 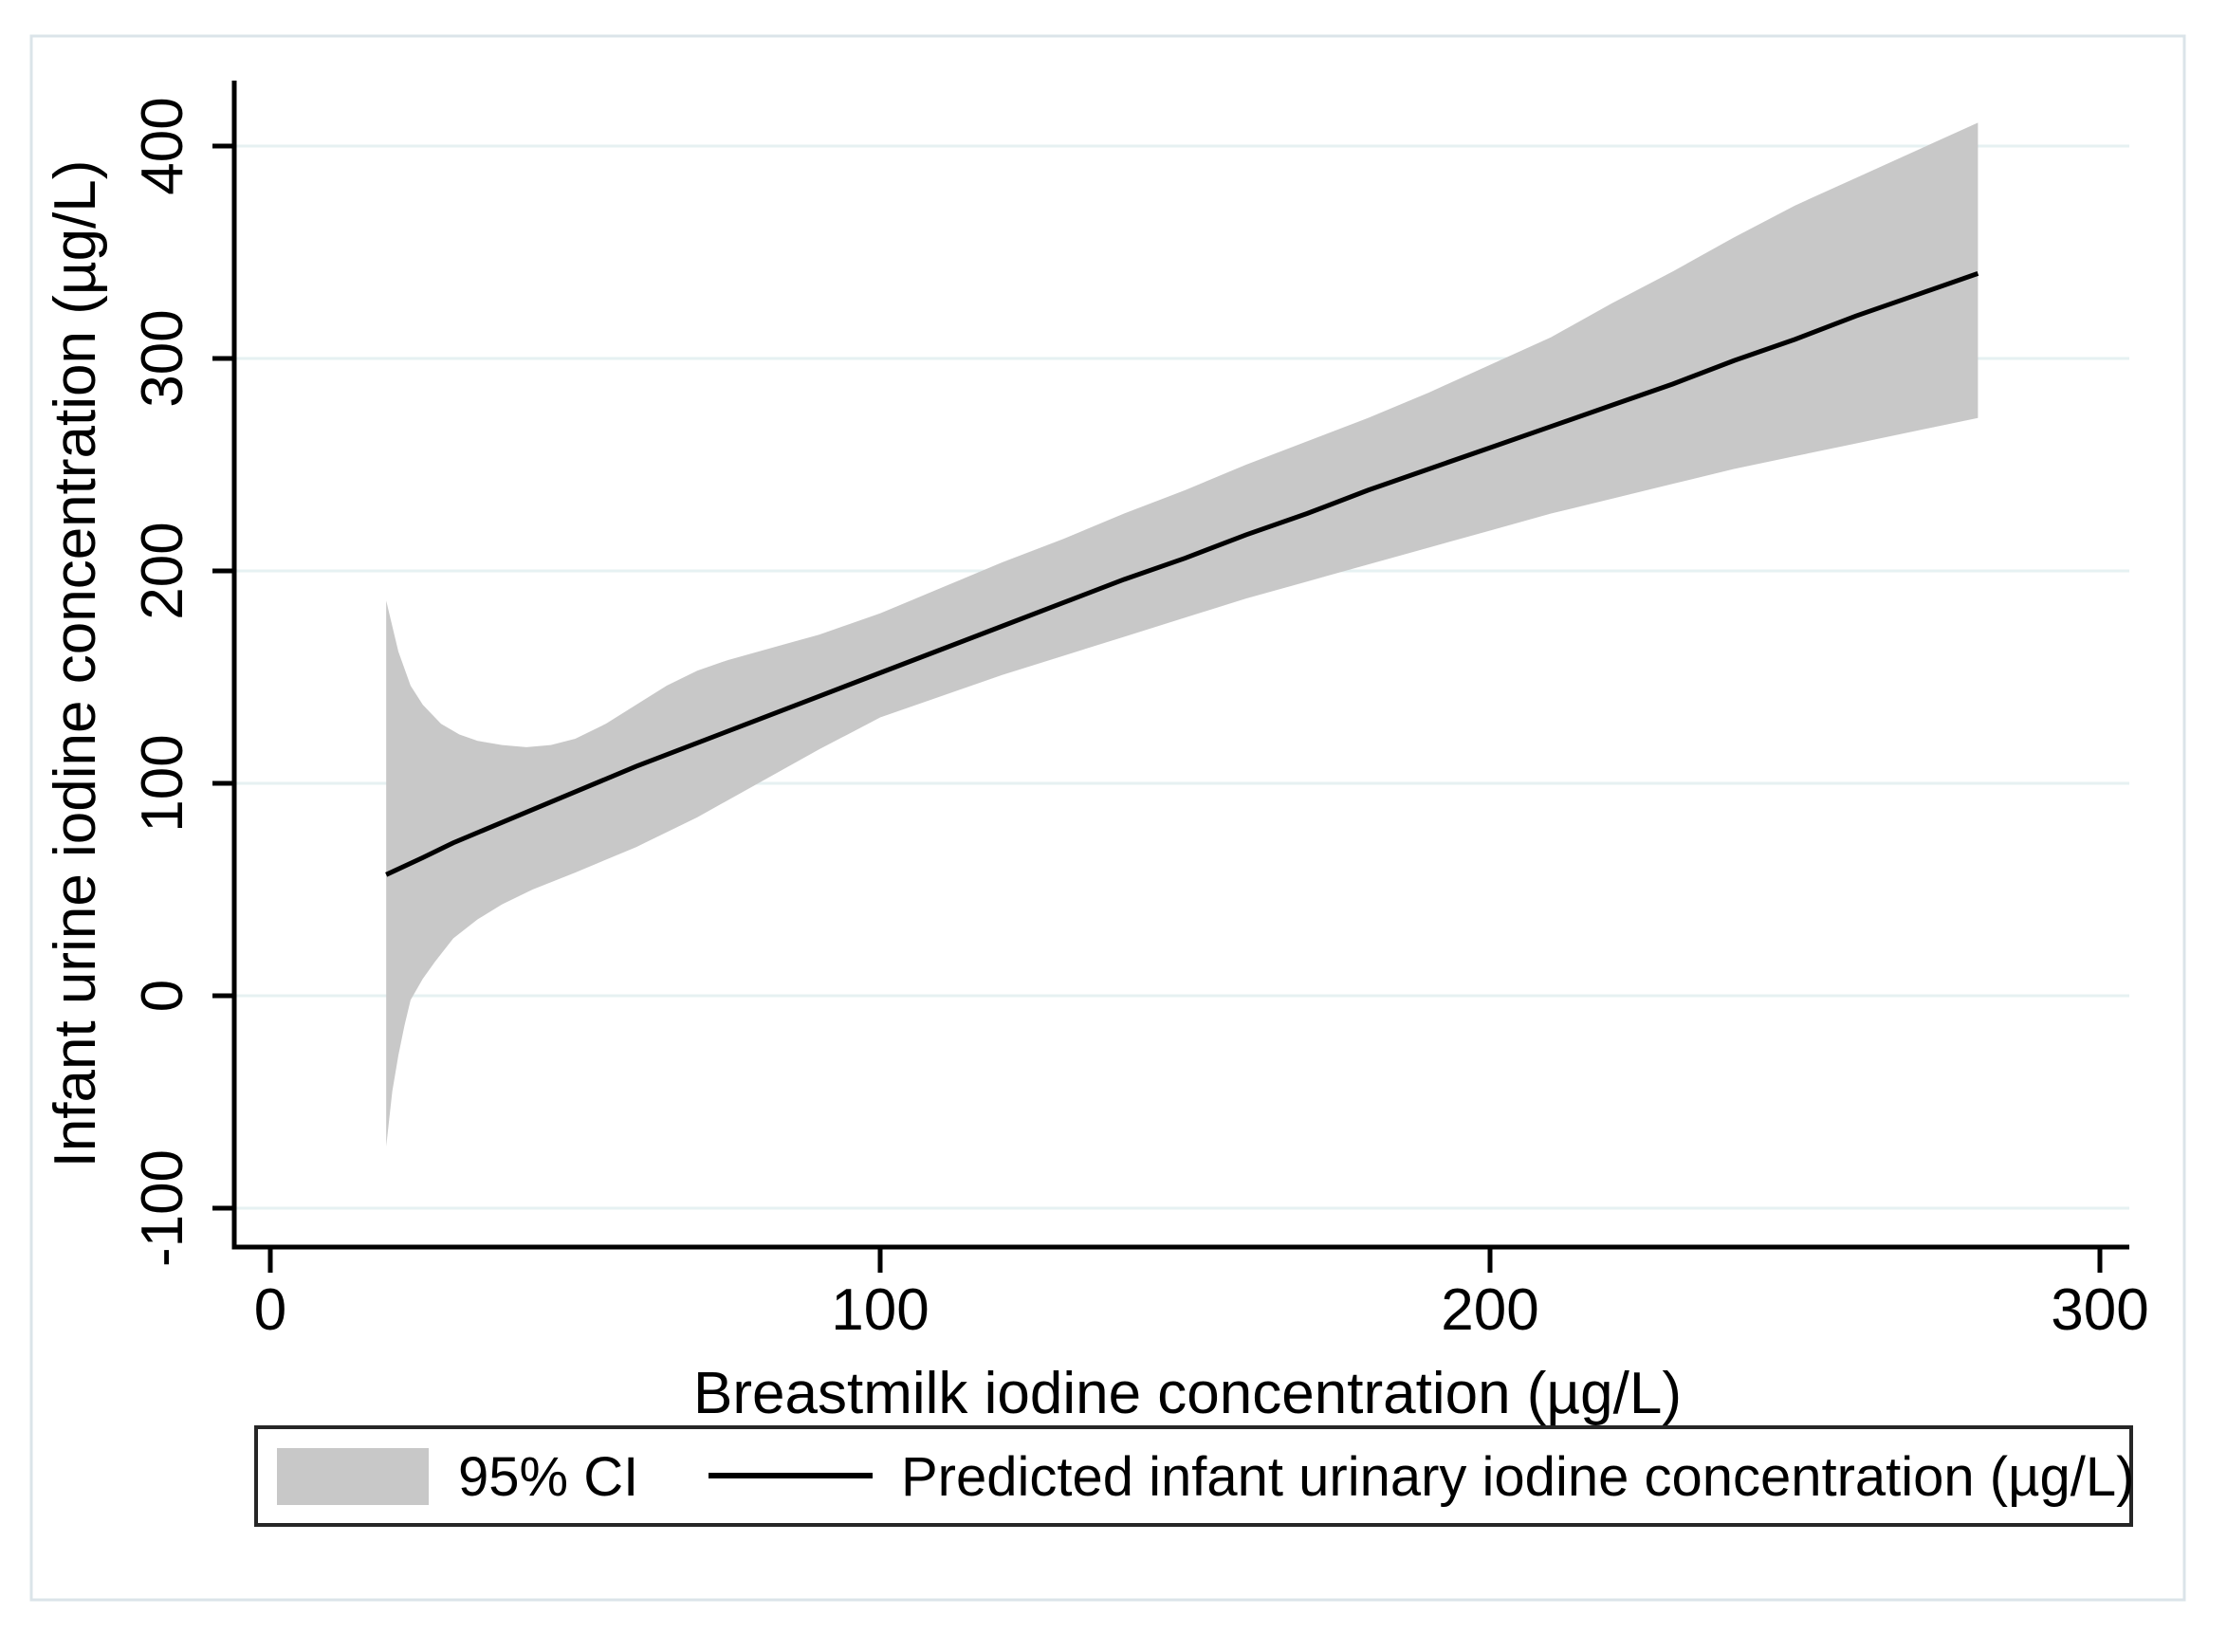 What do you see at coordinates (162, 682) in the screenshot?
I see `y-tick-labels: -100 0 100 200 300 400` at bounding box center [162, 682].